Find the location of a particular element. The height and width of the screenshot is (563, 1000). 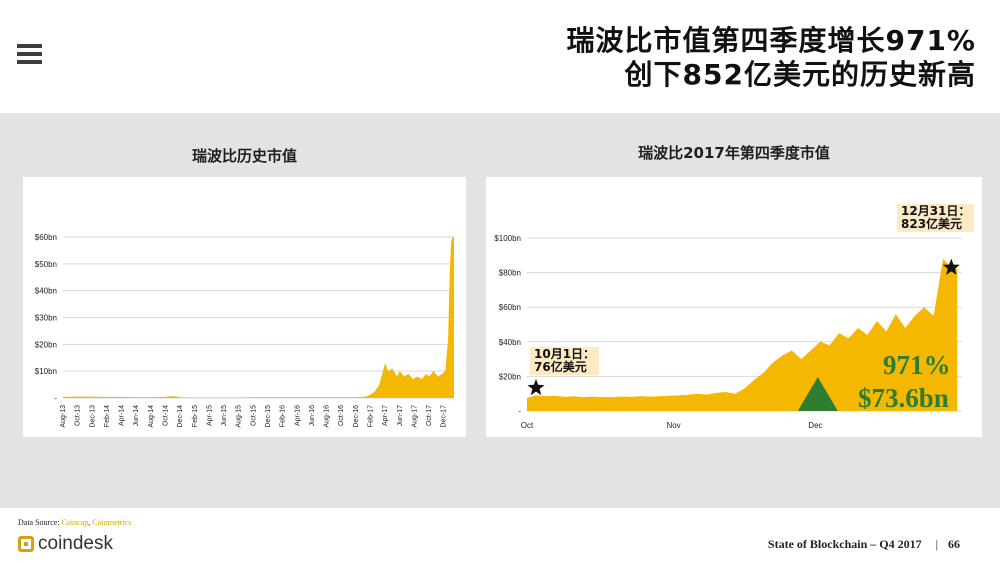

y-tick-label: $50bn is located at coordinates (46, 264).